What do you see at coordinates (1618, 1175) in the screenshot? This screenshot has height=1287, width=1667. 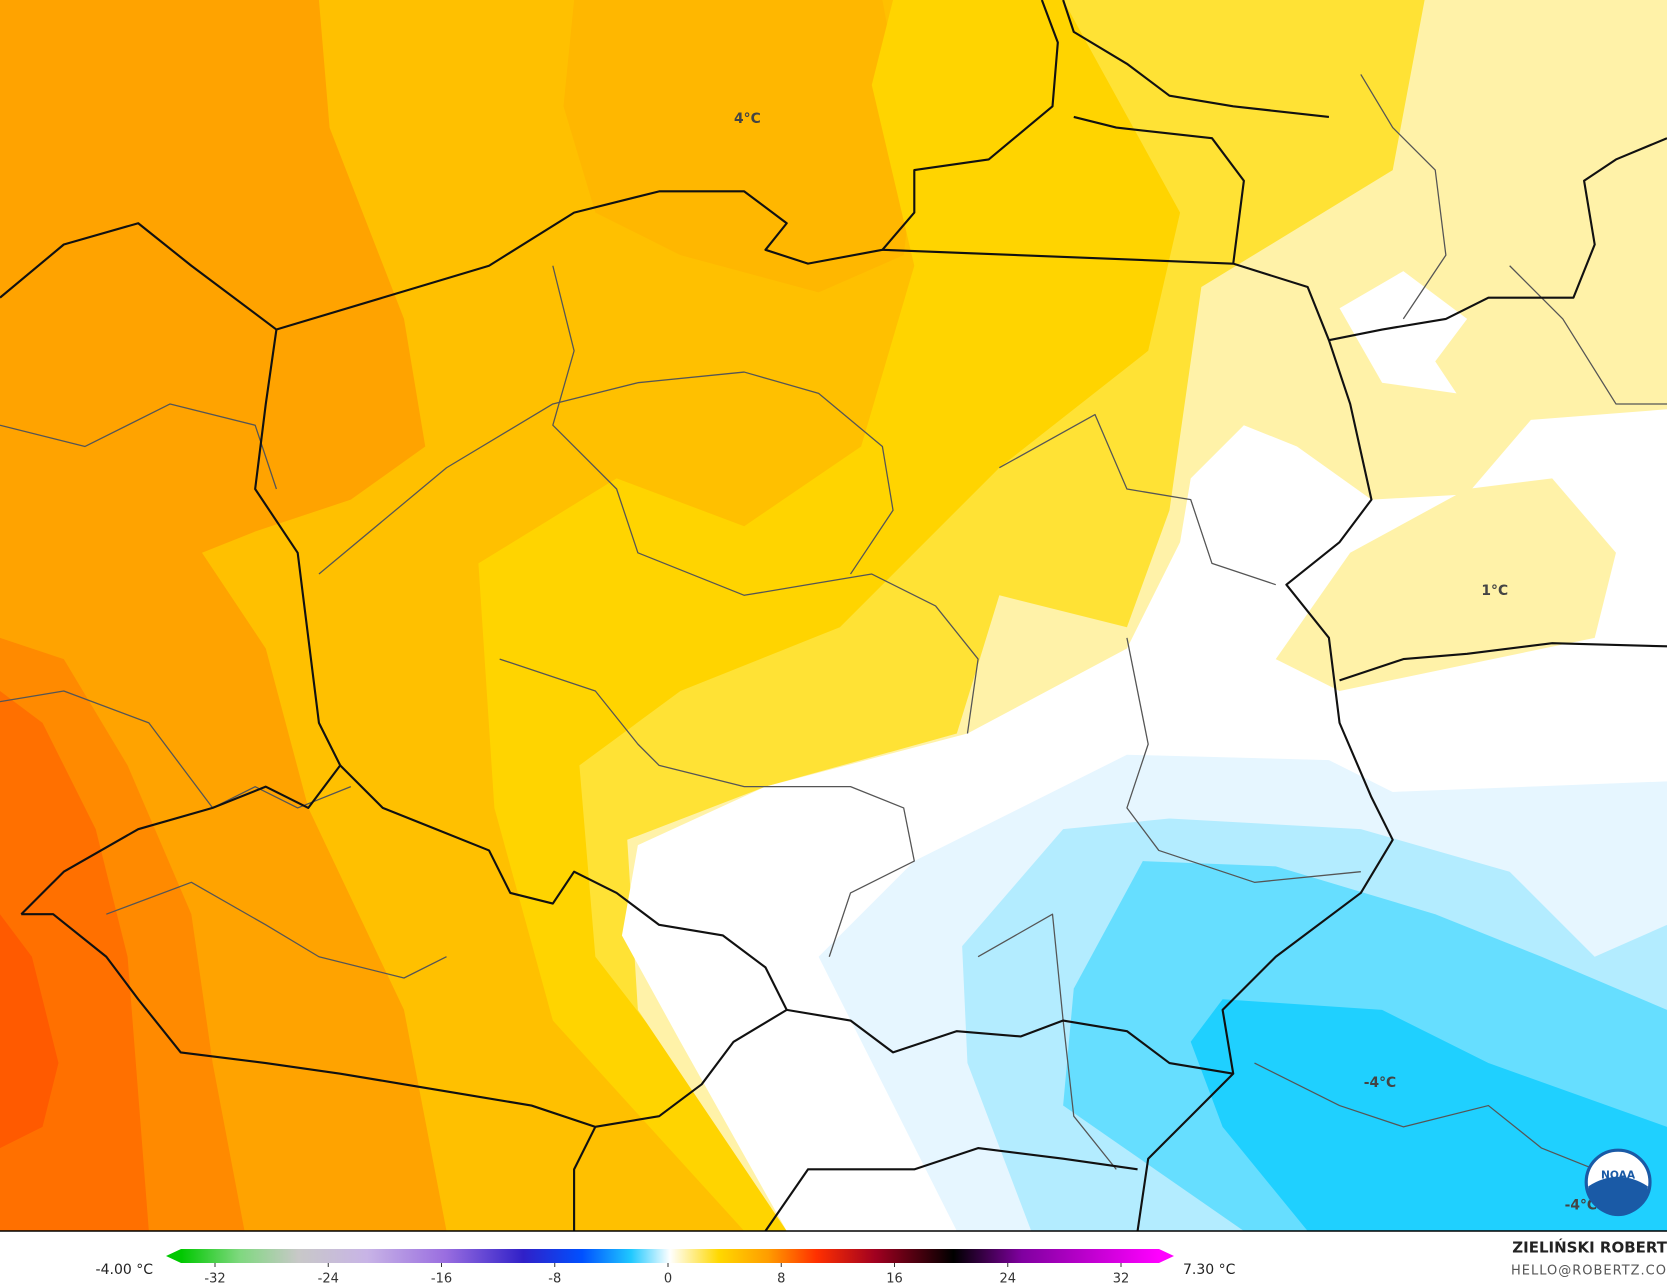 I see `logo-text: NOAA` at bounding box center [1618, 1175].